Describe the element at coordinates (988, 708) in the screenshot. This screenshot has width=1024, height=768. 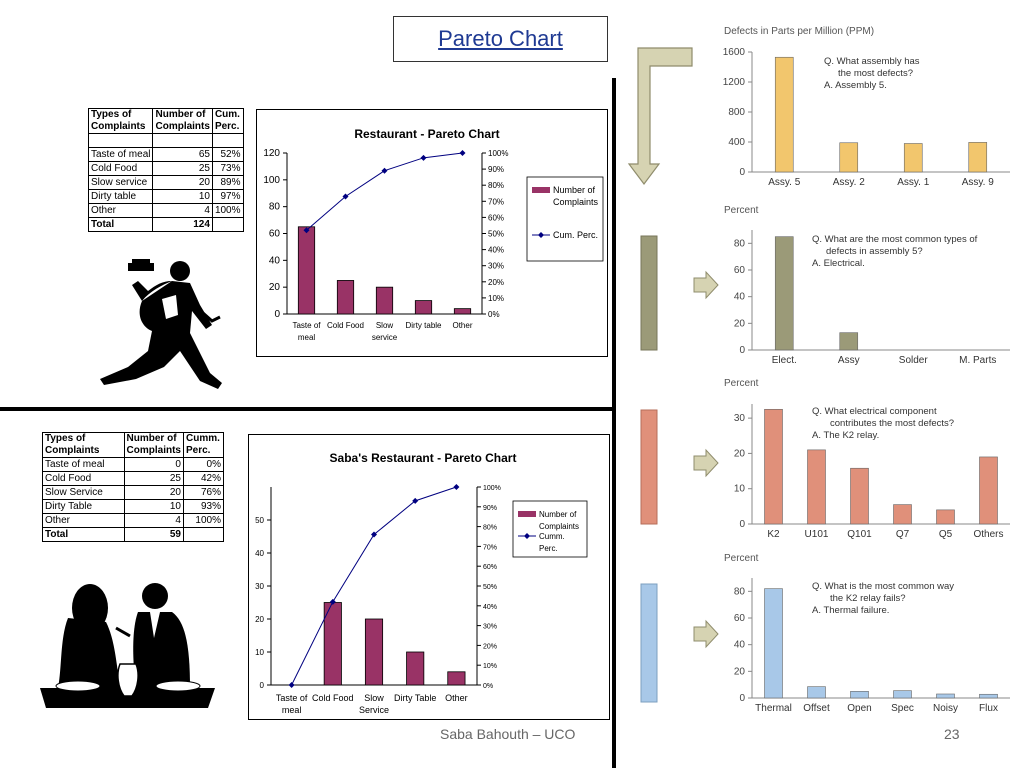
I see `x-tick-label: Flux` at that location.